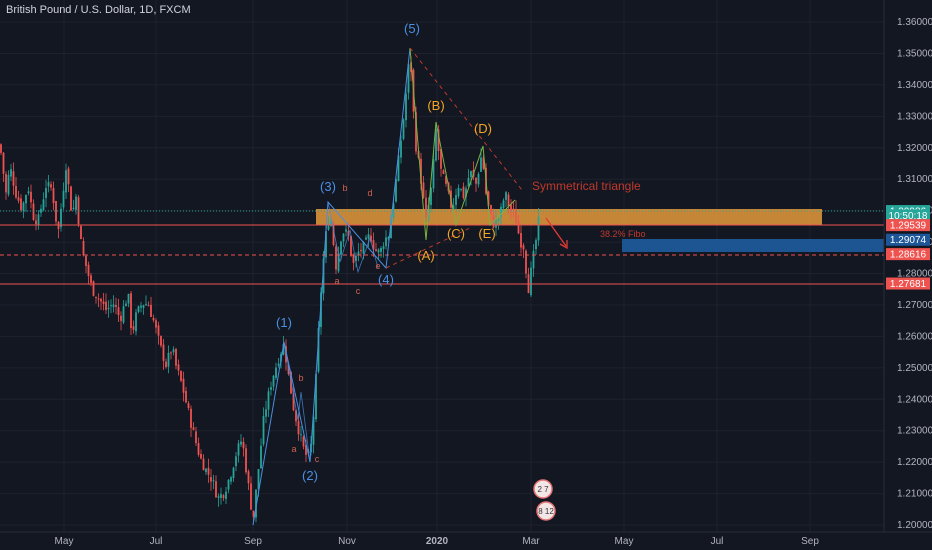 The image size is (932, 550). What do you see at coordinates (569, 217) in the screenshot?
I see `resistance-zone` at bounding box center [569, 217].